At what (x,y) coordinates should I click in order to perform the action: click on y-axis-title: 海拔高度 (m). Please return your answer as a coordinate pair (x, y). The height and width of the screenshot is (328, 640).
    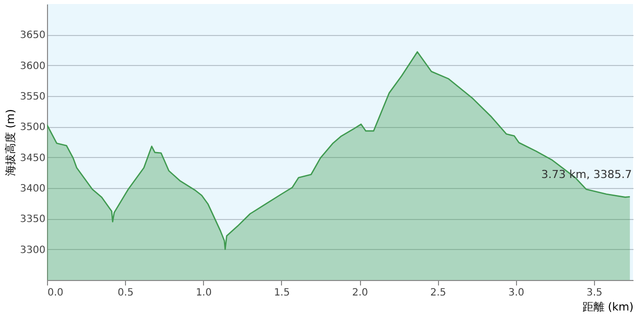
    Looking at the image, I should click on (11, 142).